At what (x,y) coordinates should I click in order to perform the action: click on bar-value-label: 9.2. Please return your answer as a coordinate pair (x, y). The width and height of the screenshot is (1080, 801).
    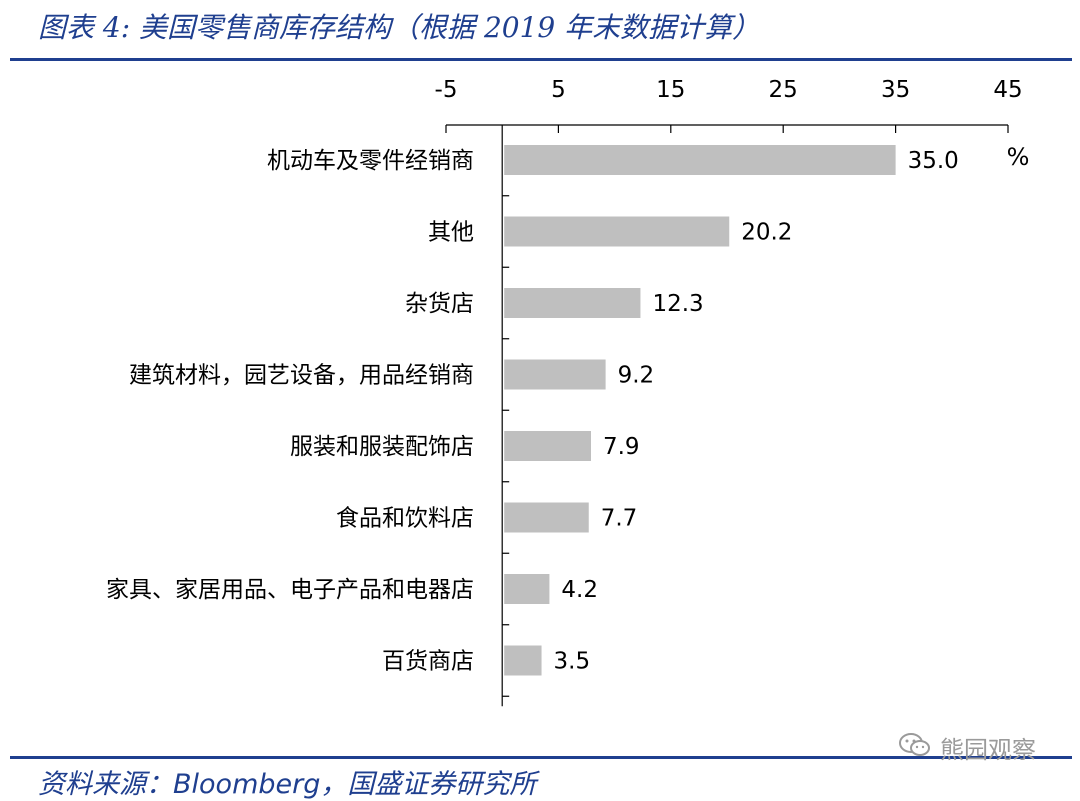
    Looking at the image, I should click on (636, 376).